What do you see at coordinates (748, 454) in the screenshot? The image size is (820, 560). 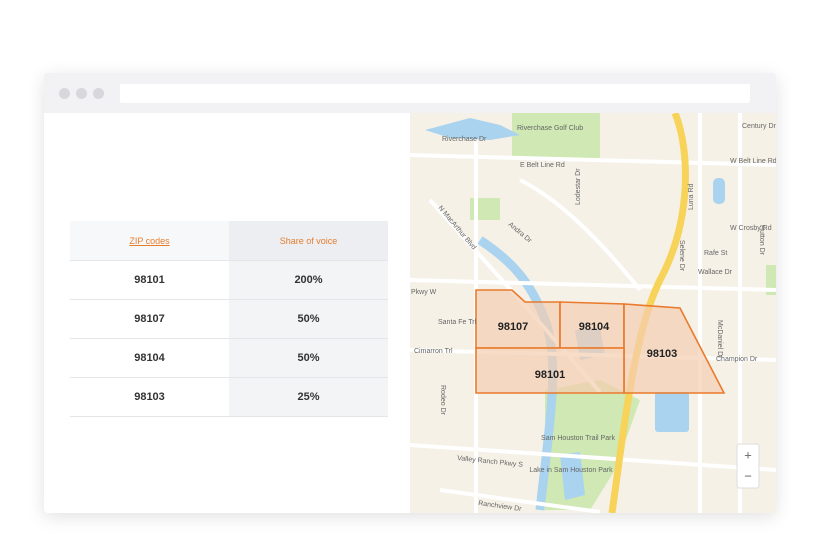 I see `zoom-in: +` at bounding box center [748, 454].